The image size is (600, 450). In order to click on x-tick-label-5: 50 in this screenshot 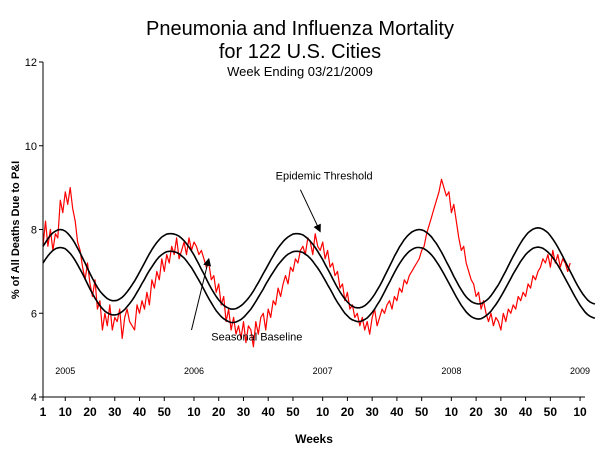, I will do `click(165, 412)`.